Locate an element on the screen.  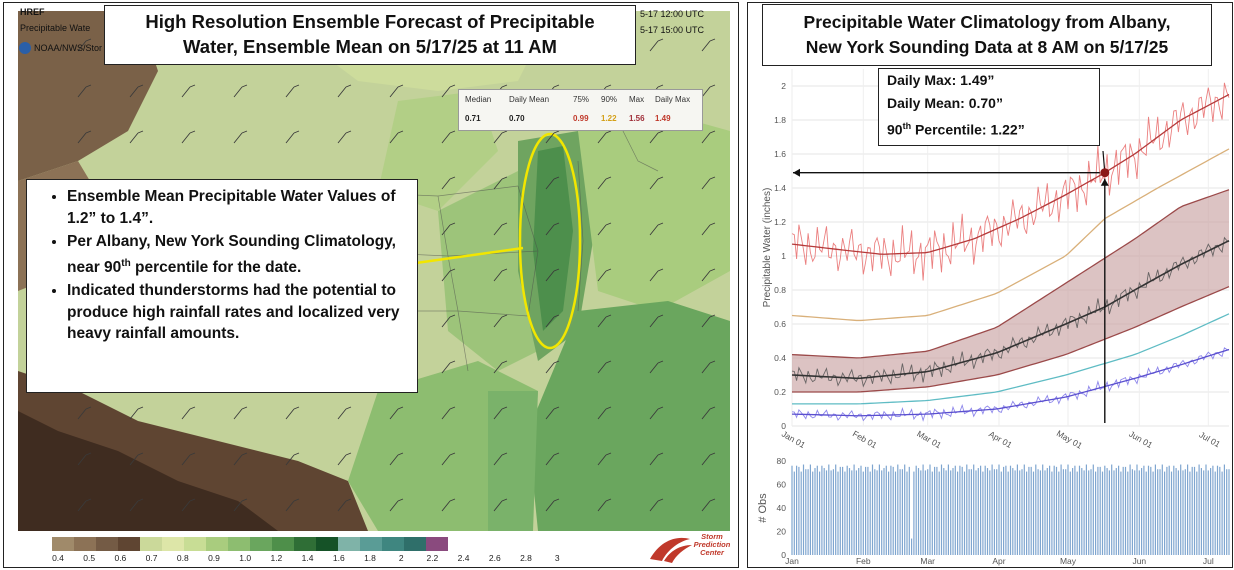
y-tick-label: 1 is located at coordinates (783, 256).